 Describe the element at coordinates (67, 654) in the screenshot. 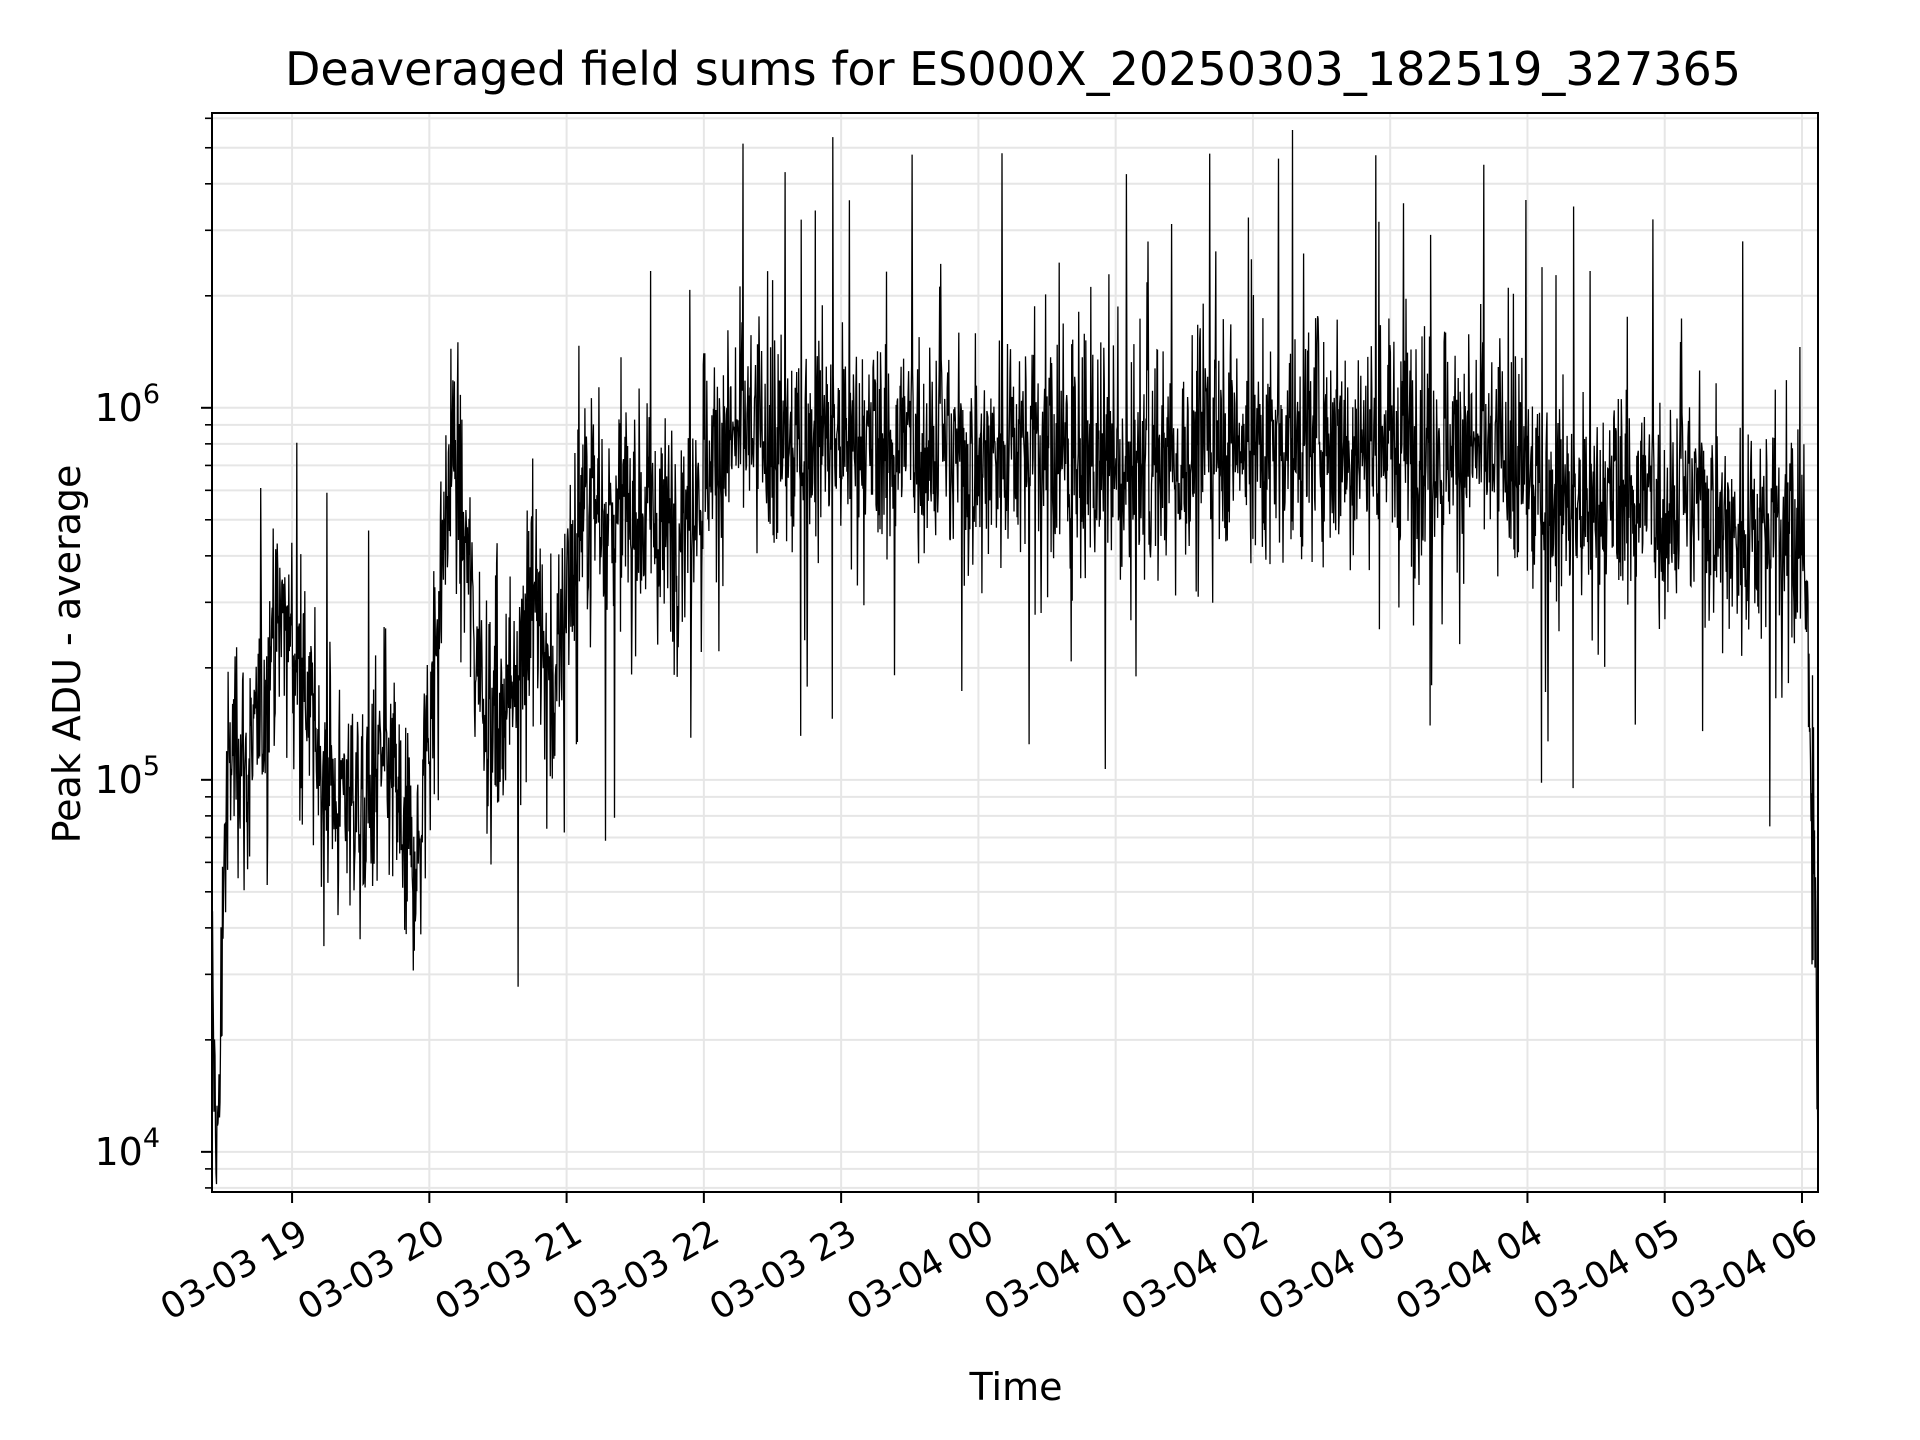

I see `y-axis-label: Peak ADU - average` at that location.